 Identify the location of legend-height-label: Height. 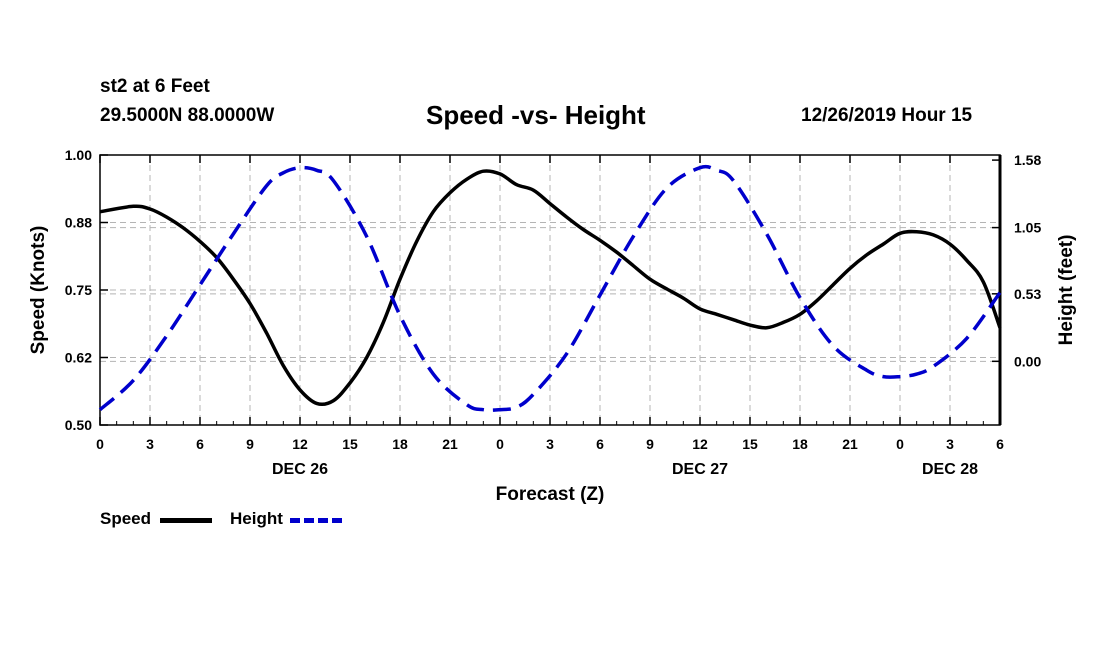
(256, 518).